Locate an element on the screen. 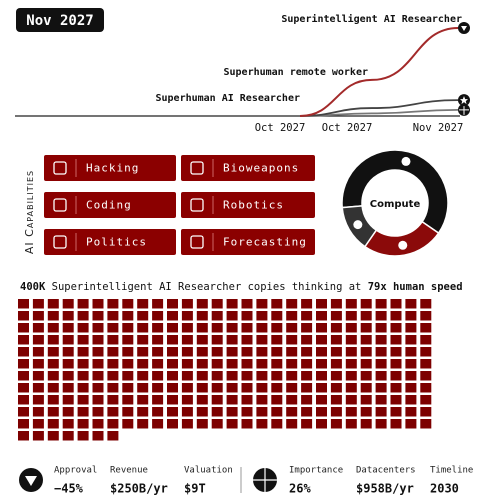 The image size is (481, 497). series-line is located at coordinates (379, 72).